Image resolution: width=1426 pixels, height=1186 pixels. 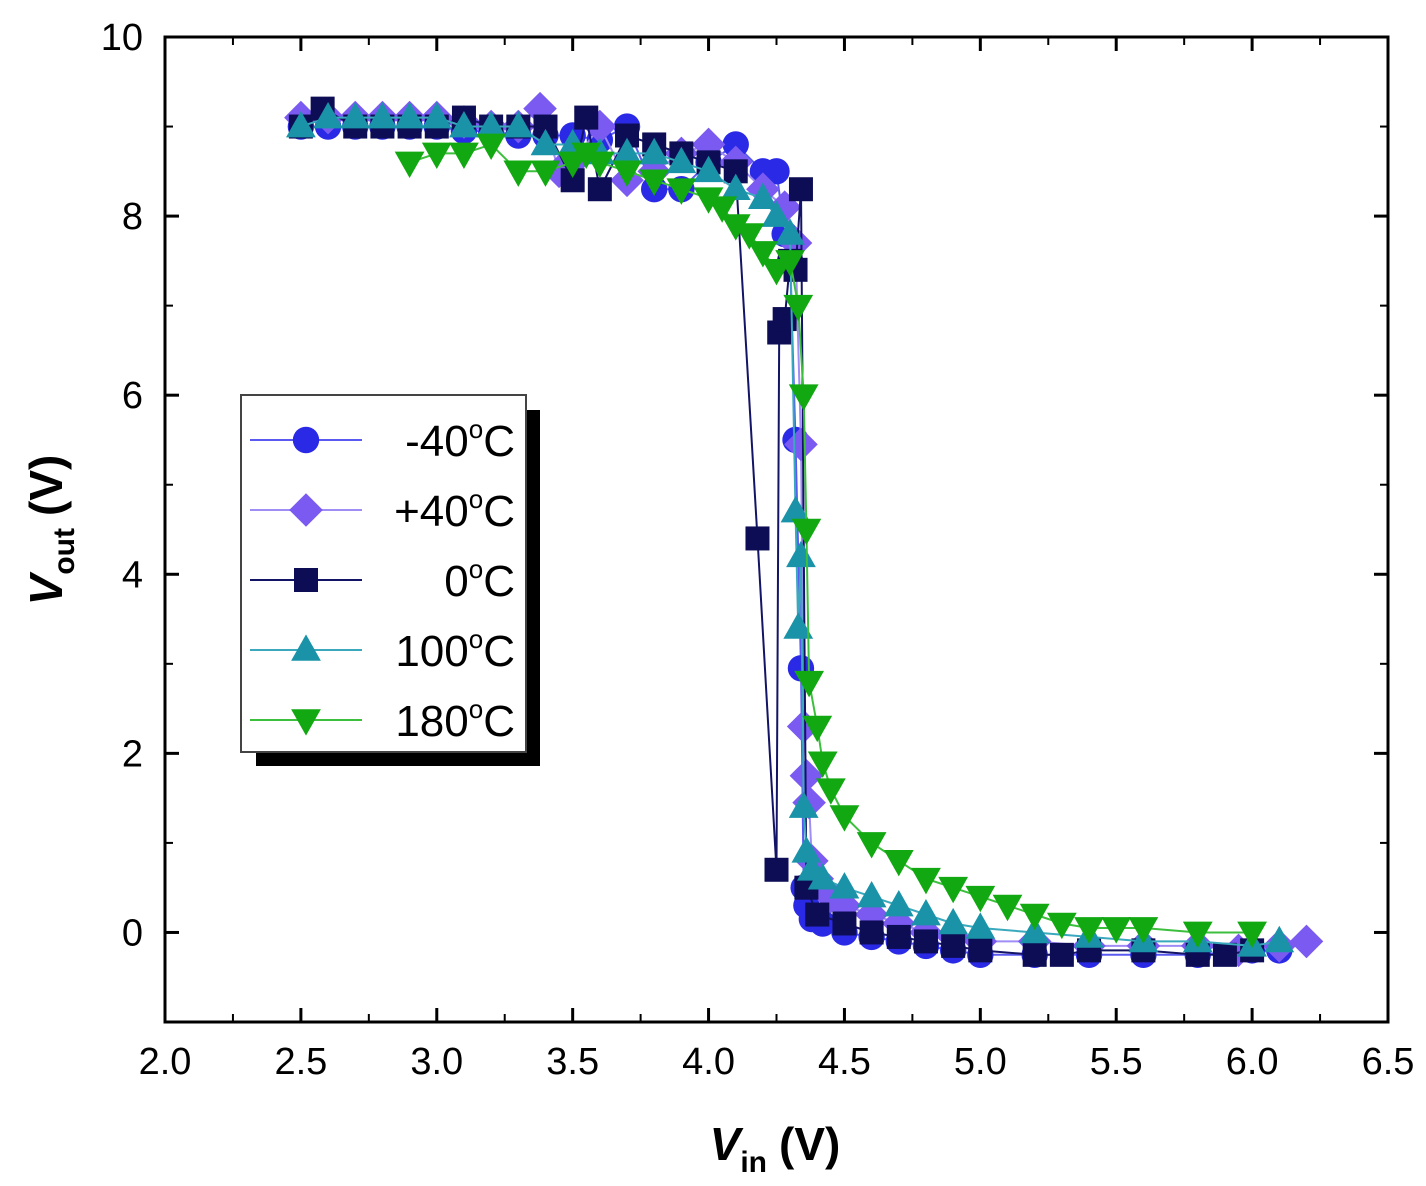 What do you see at coordinates (122, 38) in the screenshot?
I see `y-tick-label: 10` at bounding box center [122, 38].